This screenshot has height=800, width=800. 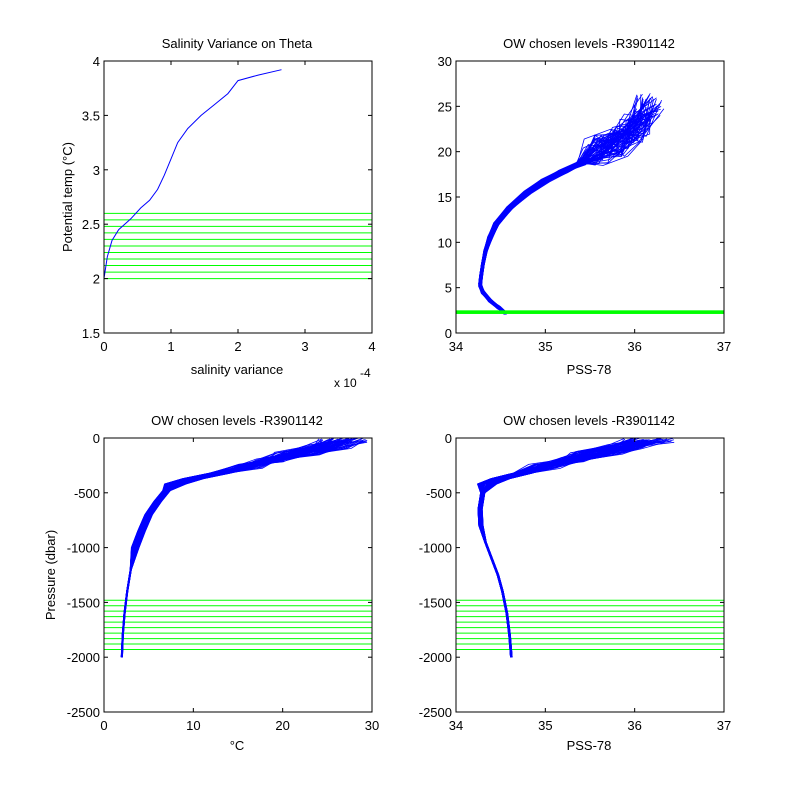 I want to click on panel-2-xtick-label: 36, so click(x=634, y=346).